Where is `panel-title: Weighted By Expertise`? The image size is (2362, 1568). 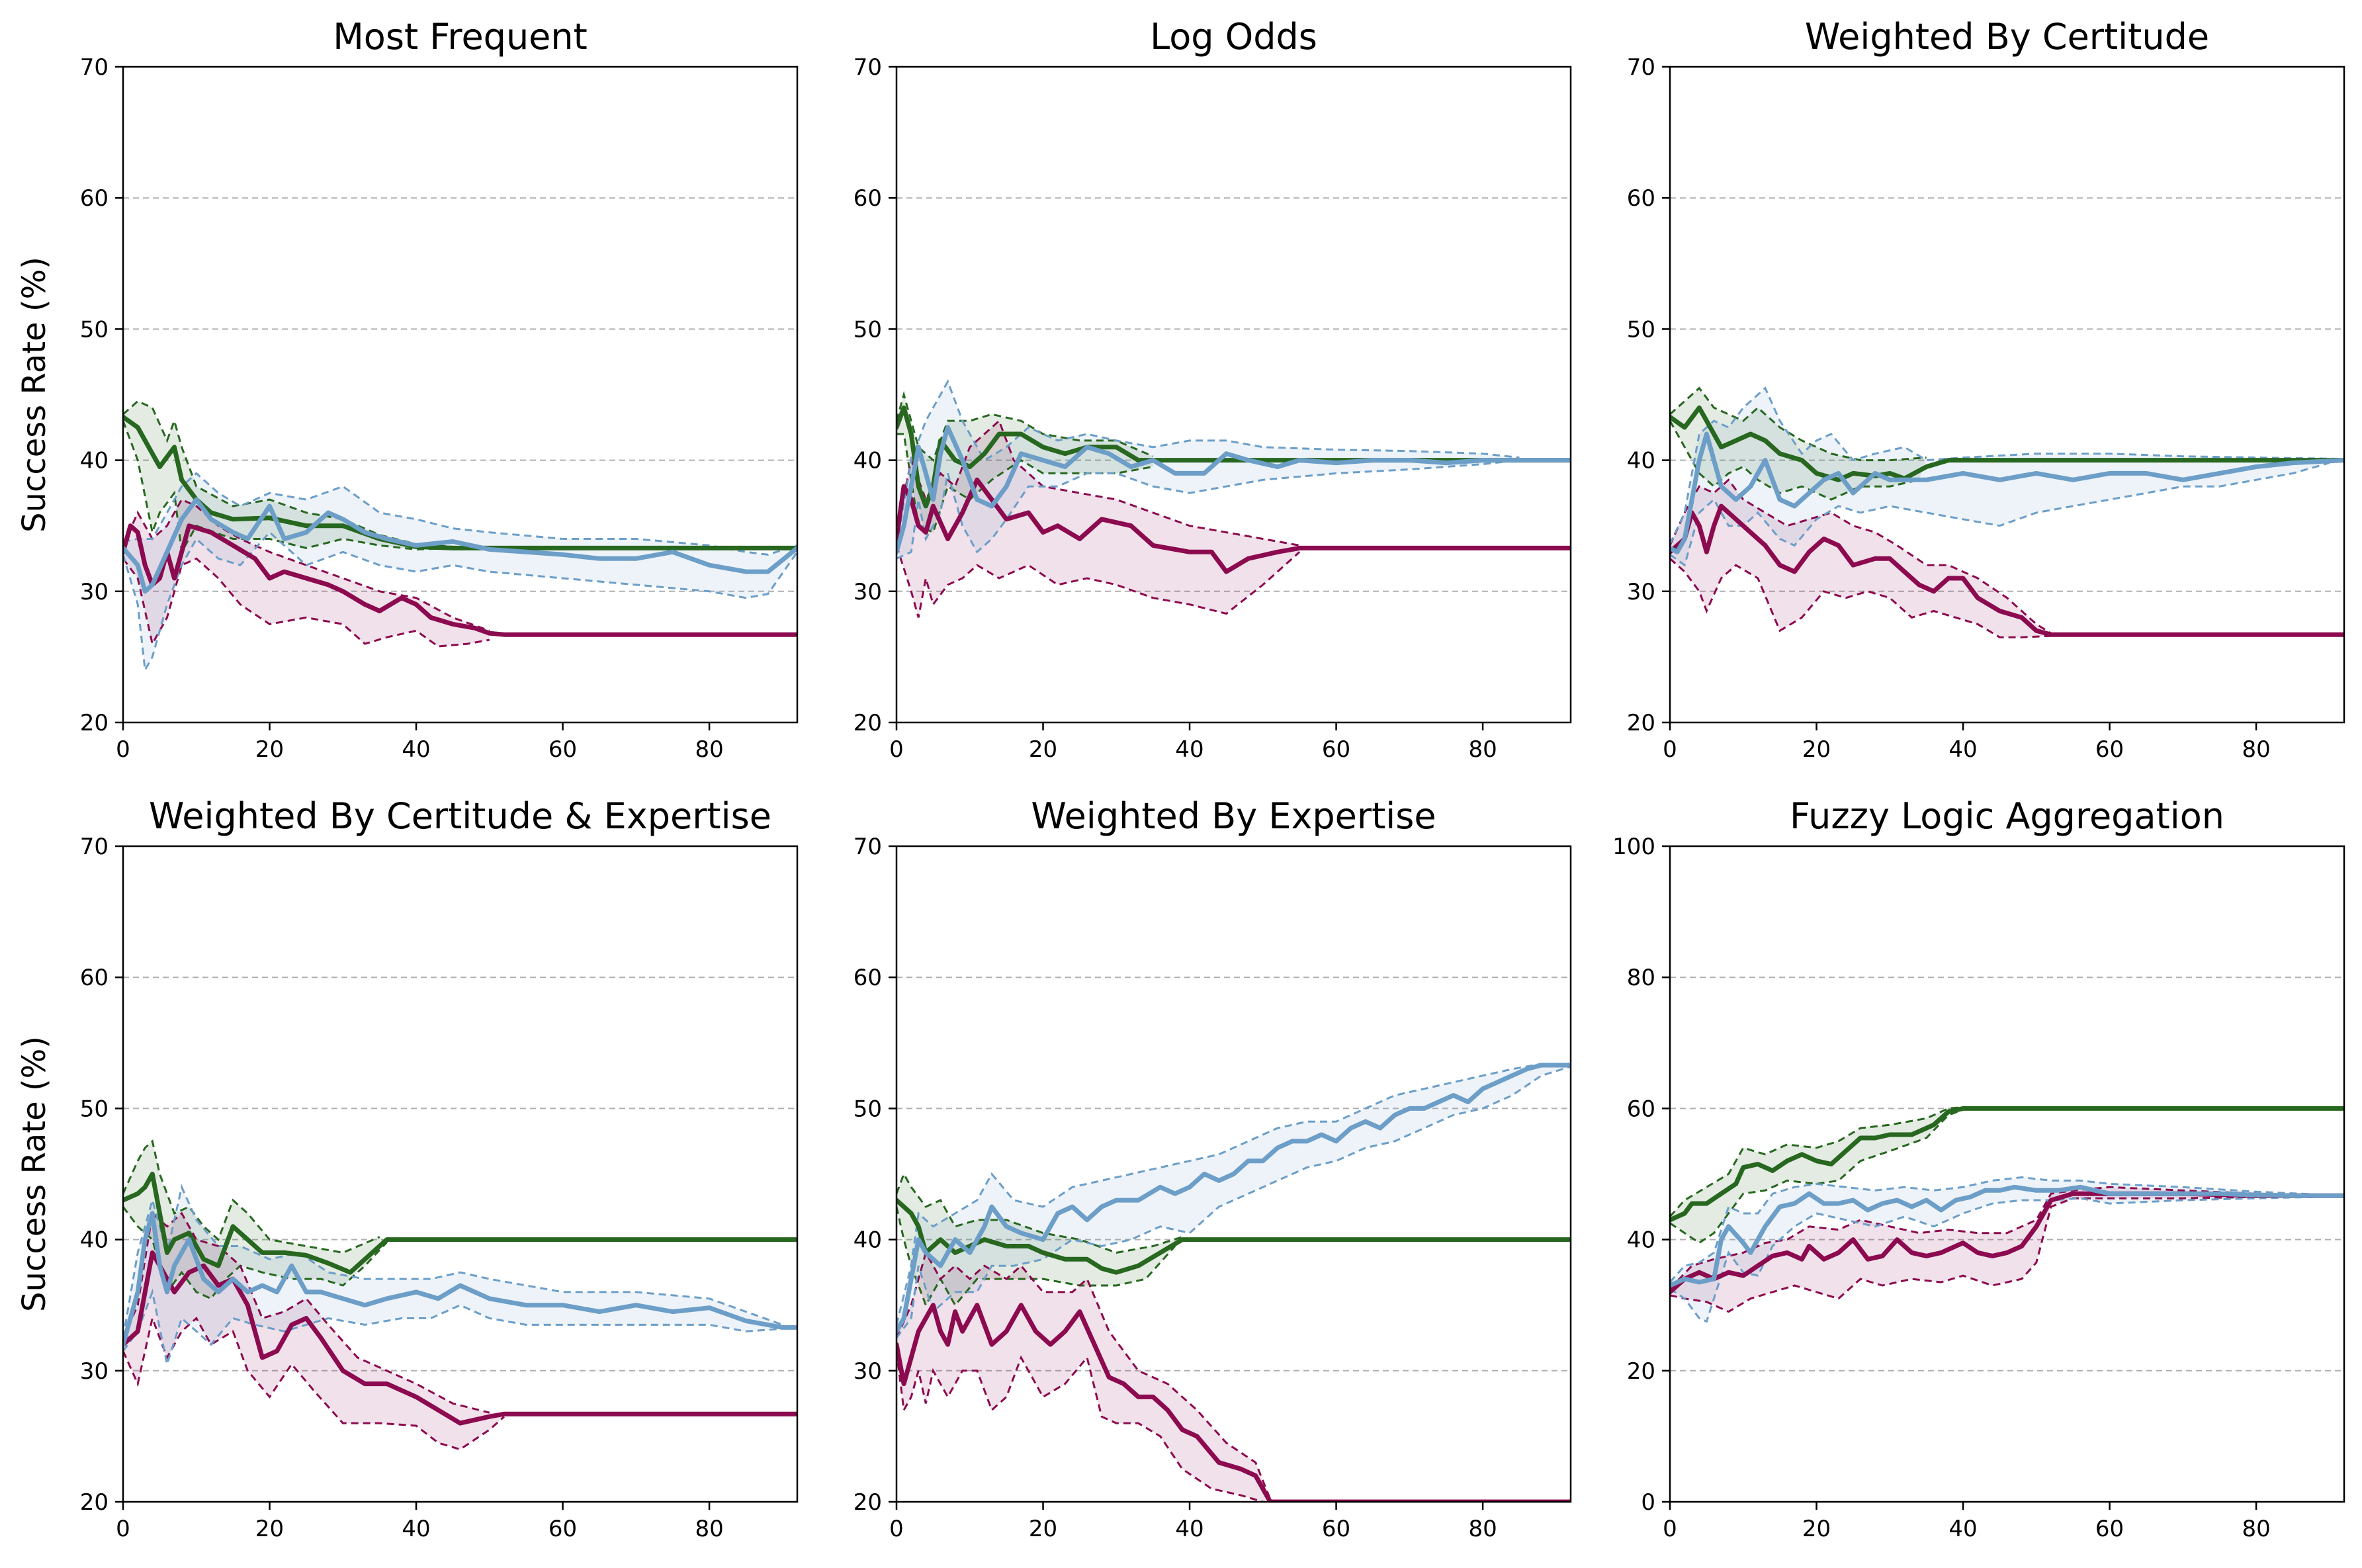
panel-title: Weighted By Expertise is located at coordinates (1233, 816).